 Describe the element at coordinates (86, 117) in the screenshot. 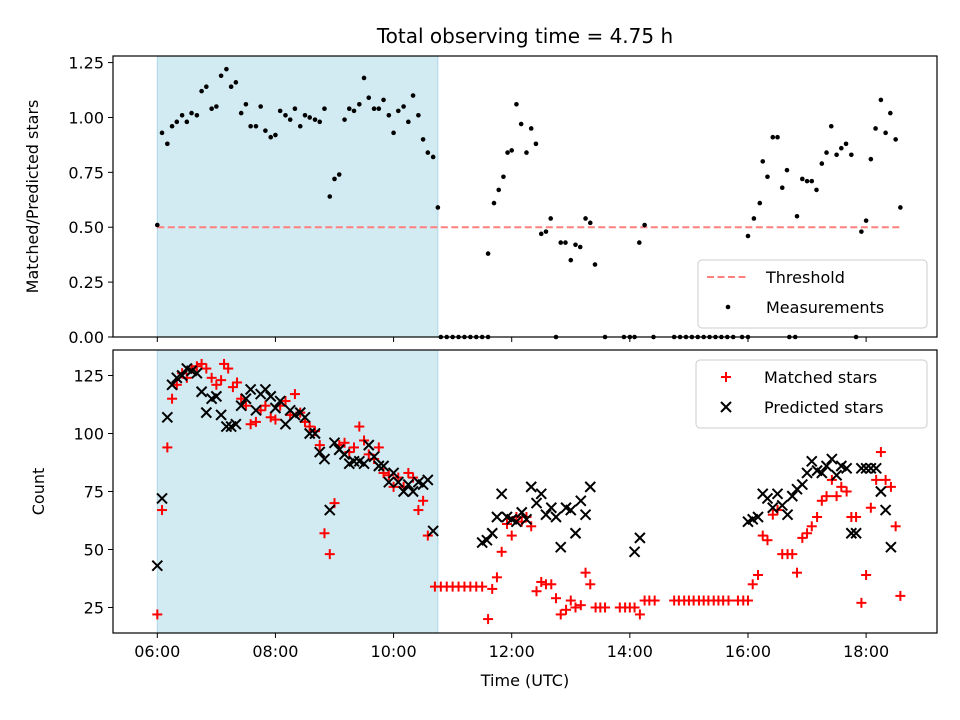

I see `y-tick-label: 1.00` at that location.